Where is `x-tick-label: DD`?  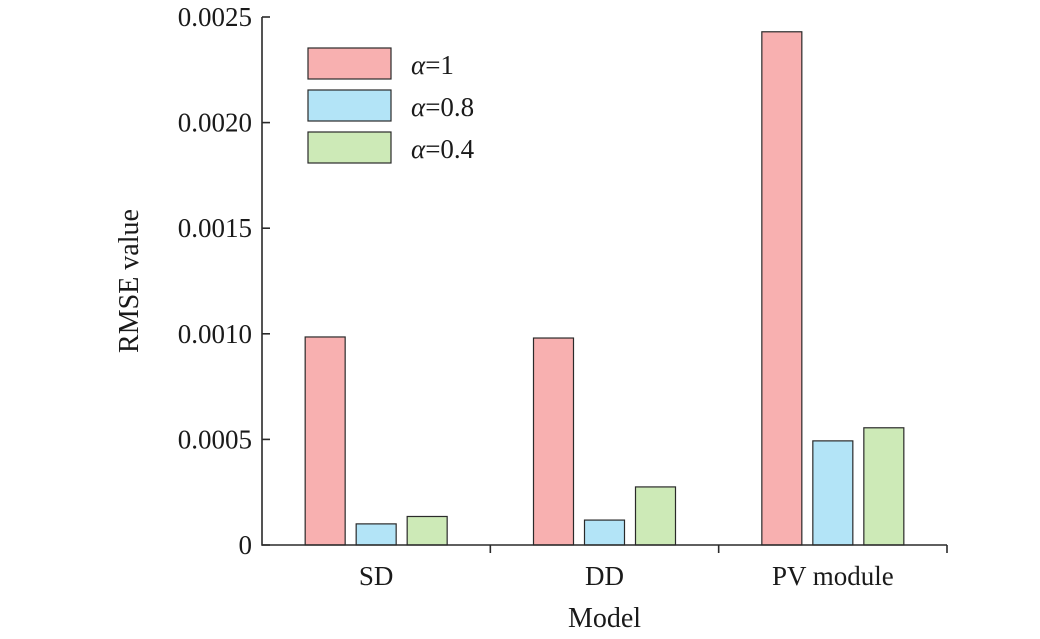
x-tick-label: DD is located at coordinates (604, 576).